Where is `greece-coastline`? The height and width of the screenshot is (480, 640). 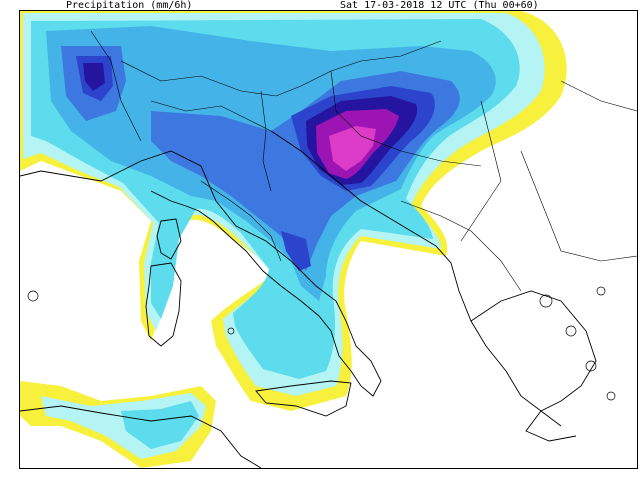 greece-coastline is located at coordinates (533, 366).